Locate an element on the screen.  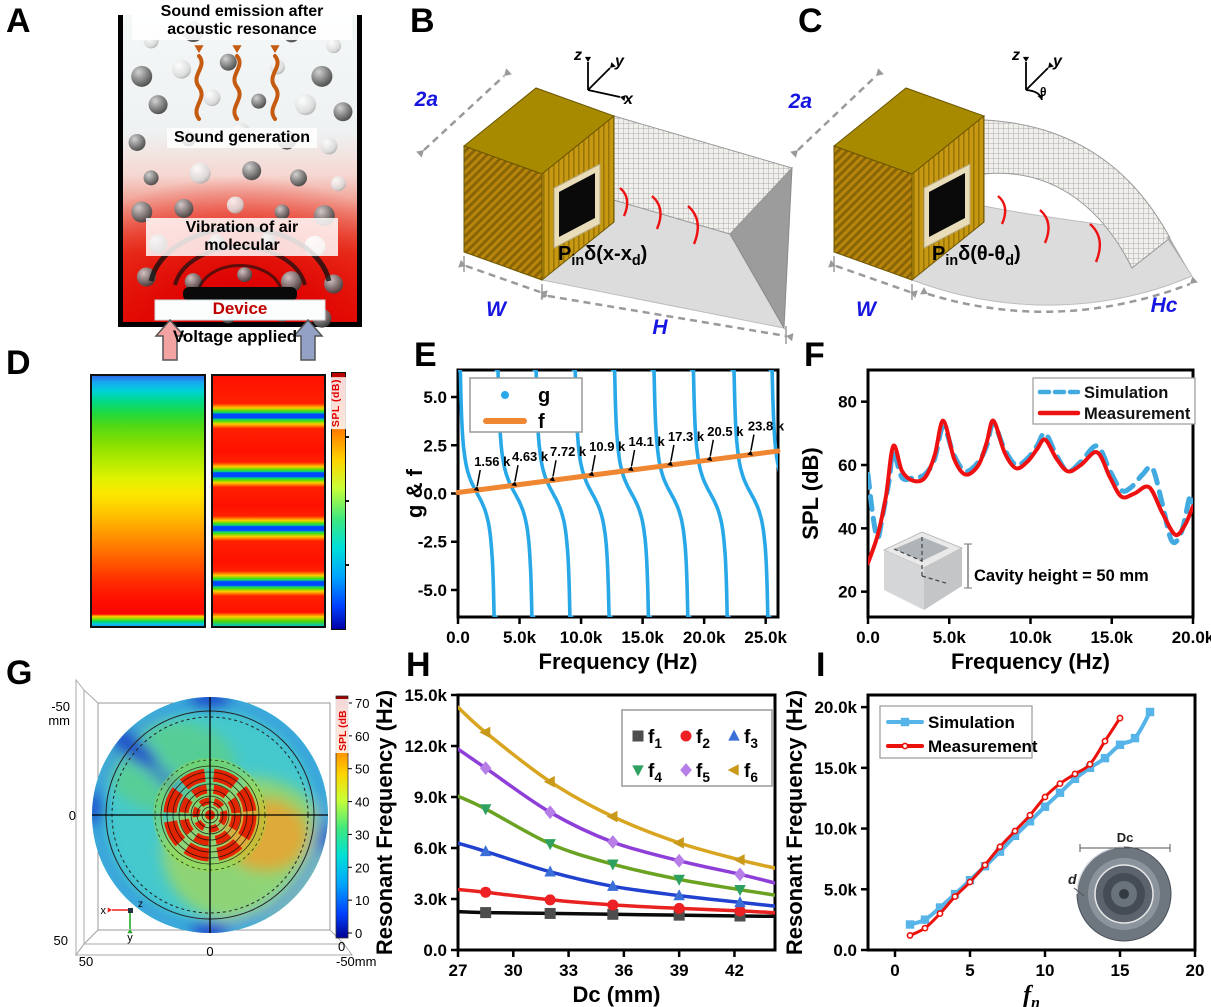
series-g-branches is located at coordinates (618, 493).